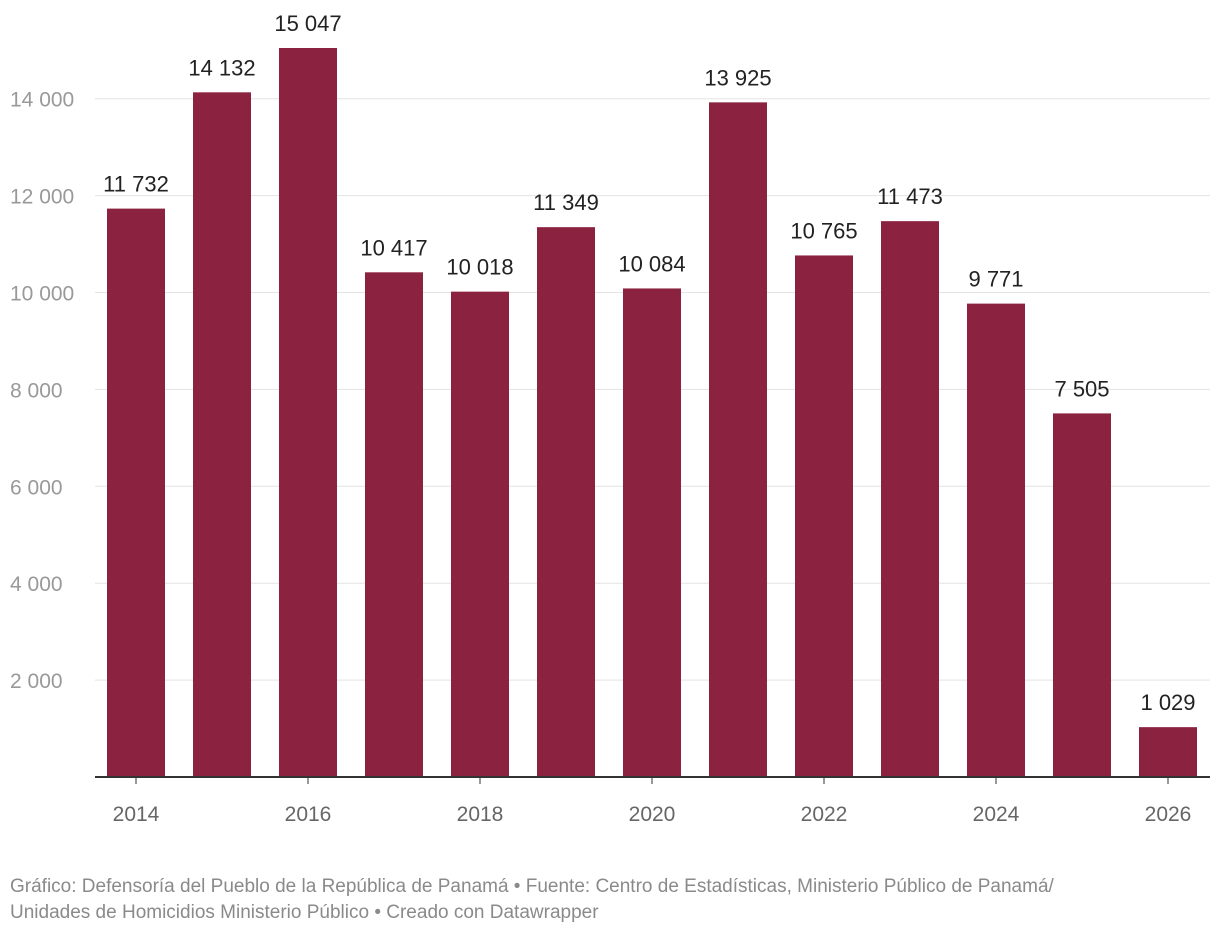  Describe the element at coordinates (480, 534) in the screenshot. I see `bar-2018` at that location.